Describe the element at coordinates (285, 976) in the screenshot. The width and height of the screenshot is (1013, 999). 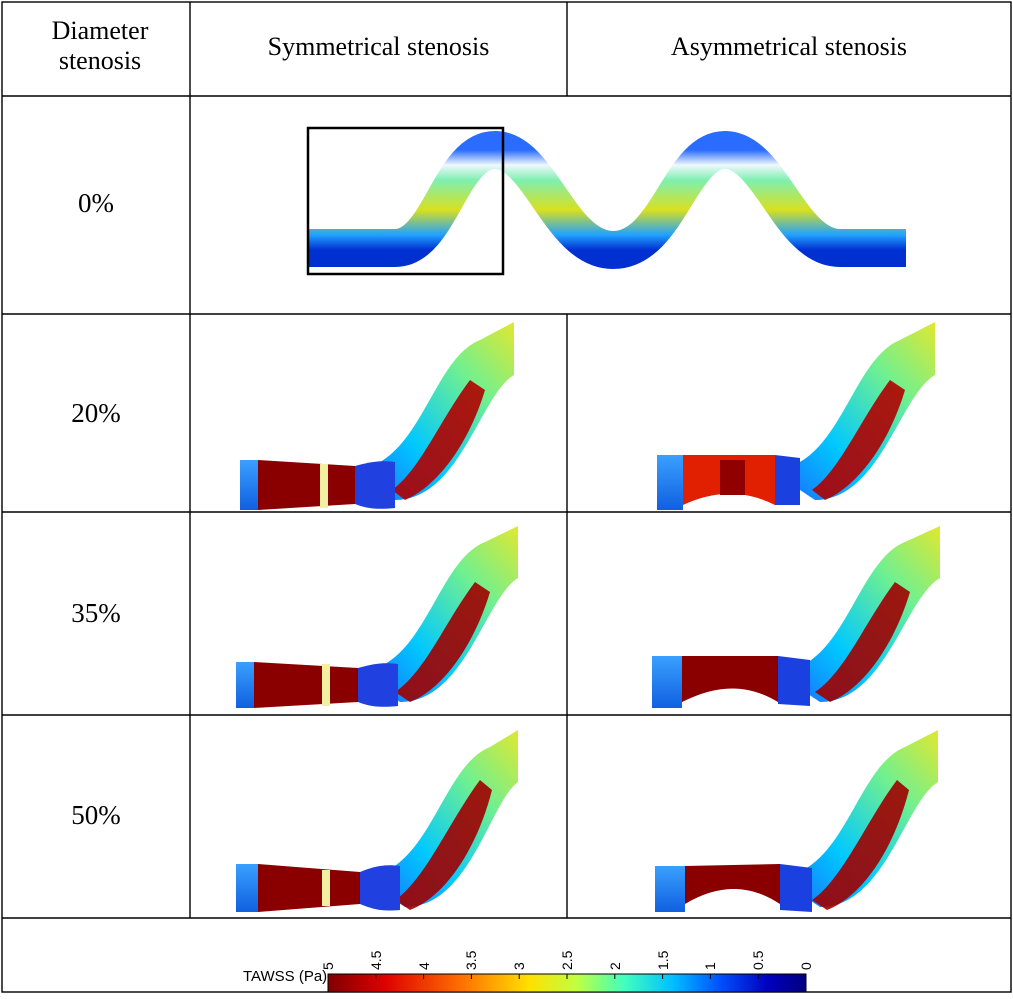
I see `colorbar-title: TAWSS (Pa)` at that location.